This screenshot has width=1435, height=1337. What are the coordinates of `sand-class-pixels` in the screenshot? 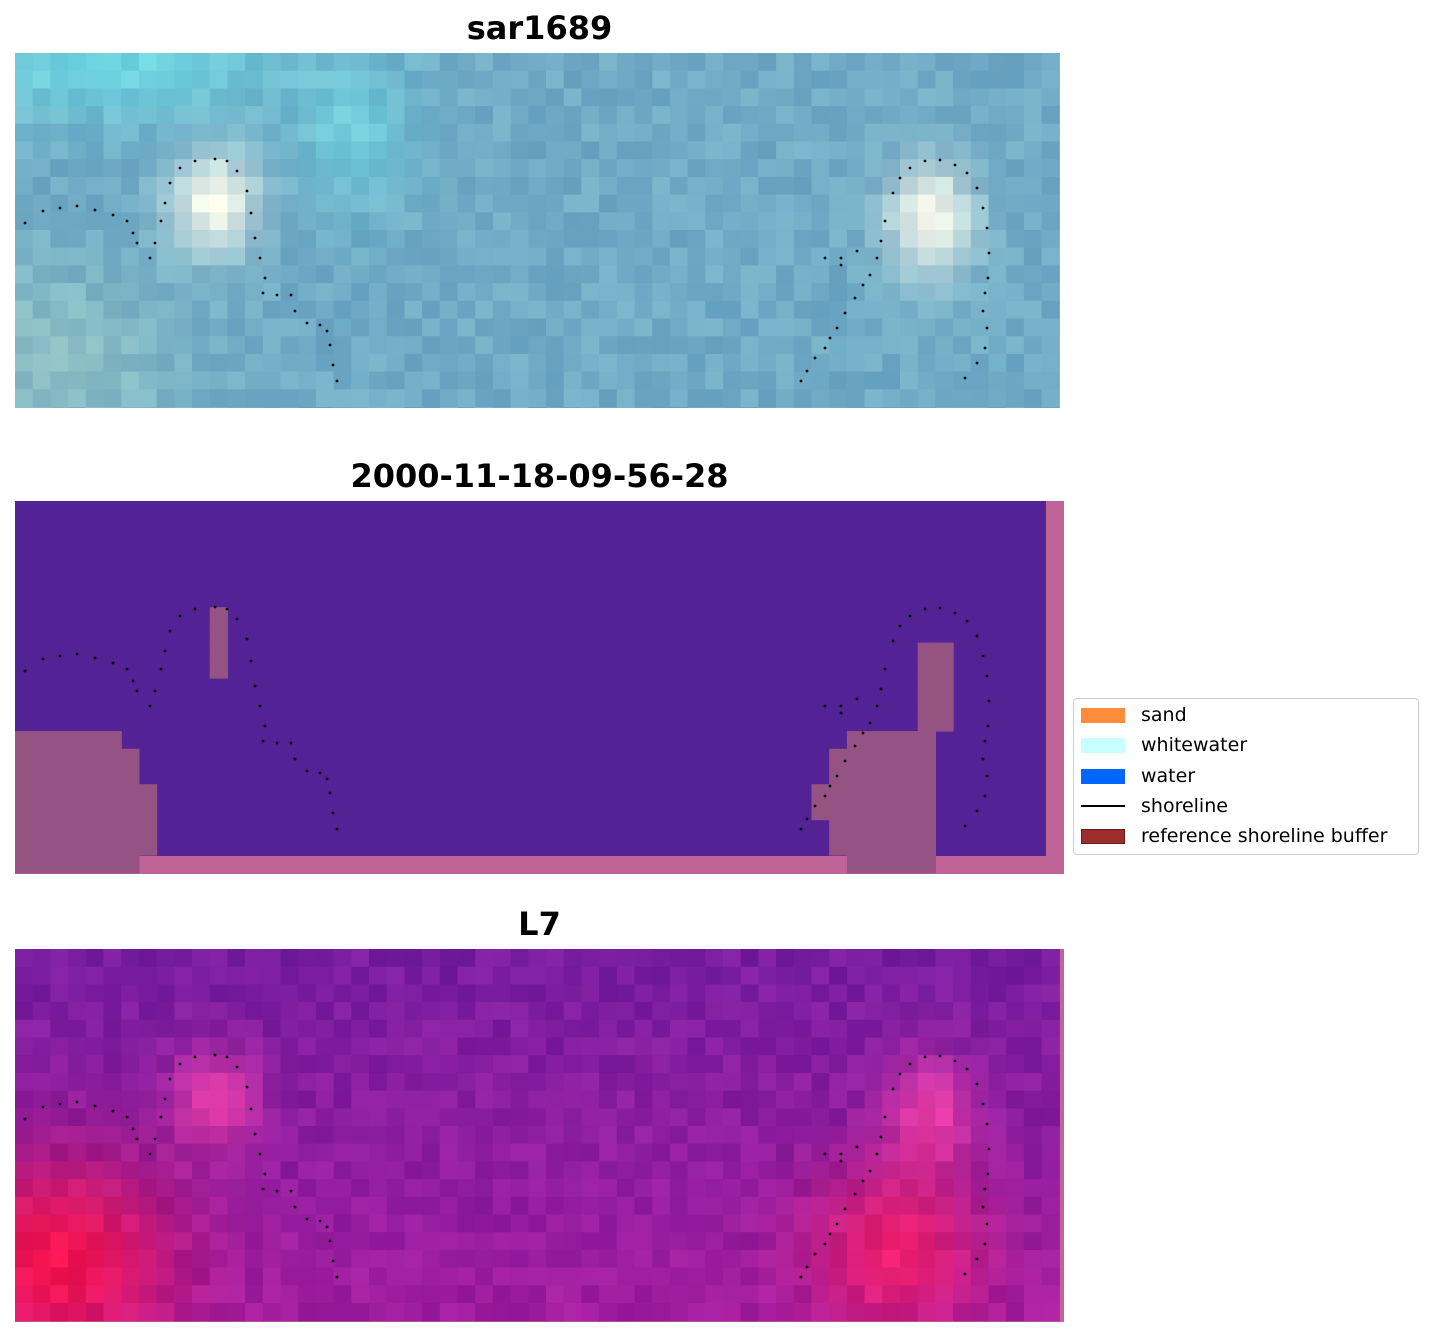 It's located at (484, 740).